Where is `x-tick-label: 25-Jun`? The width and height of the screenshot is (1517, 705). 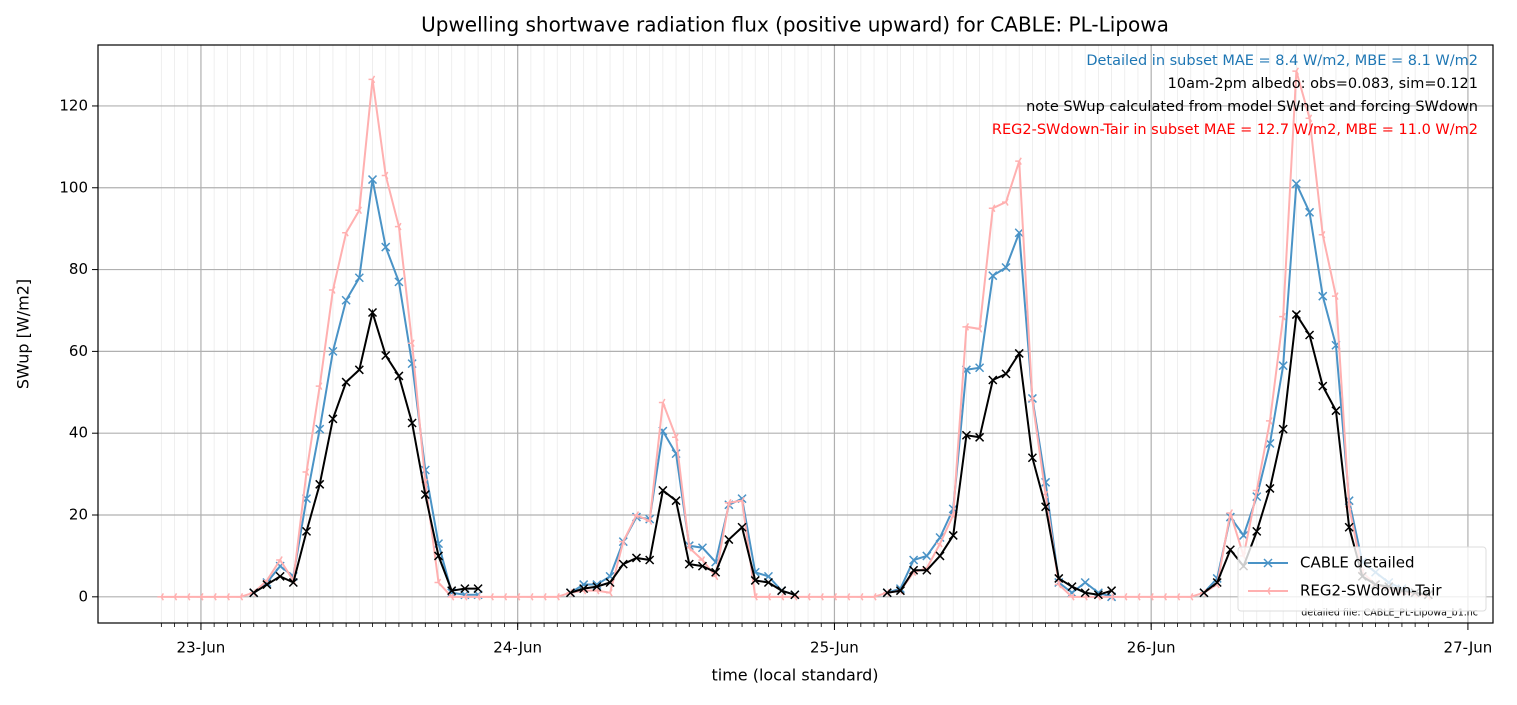
x-tick-label: 25-Jun is located at coordinates (834, 648).